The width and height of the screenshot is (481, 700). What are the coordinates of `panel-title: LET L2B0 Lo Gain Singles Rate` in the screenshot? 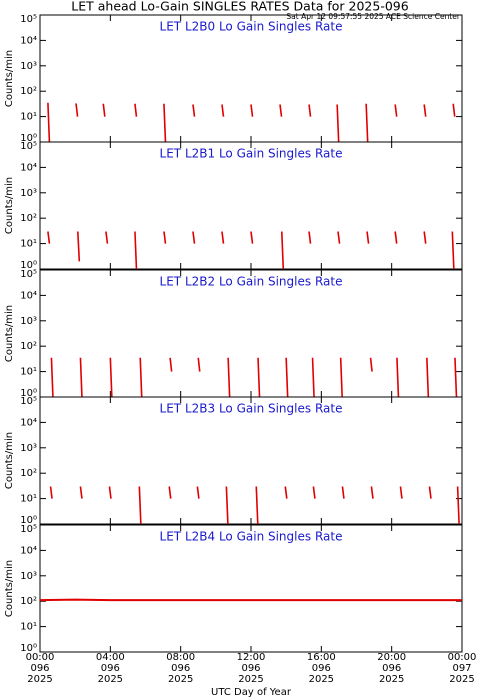 It's located at (251, 27).